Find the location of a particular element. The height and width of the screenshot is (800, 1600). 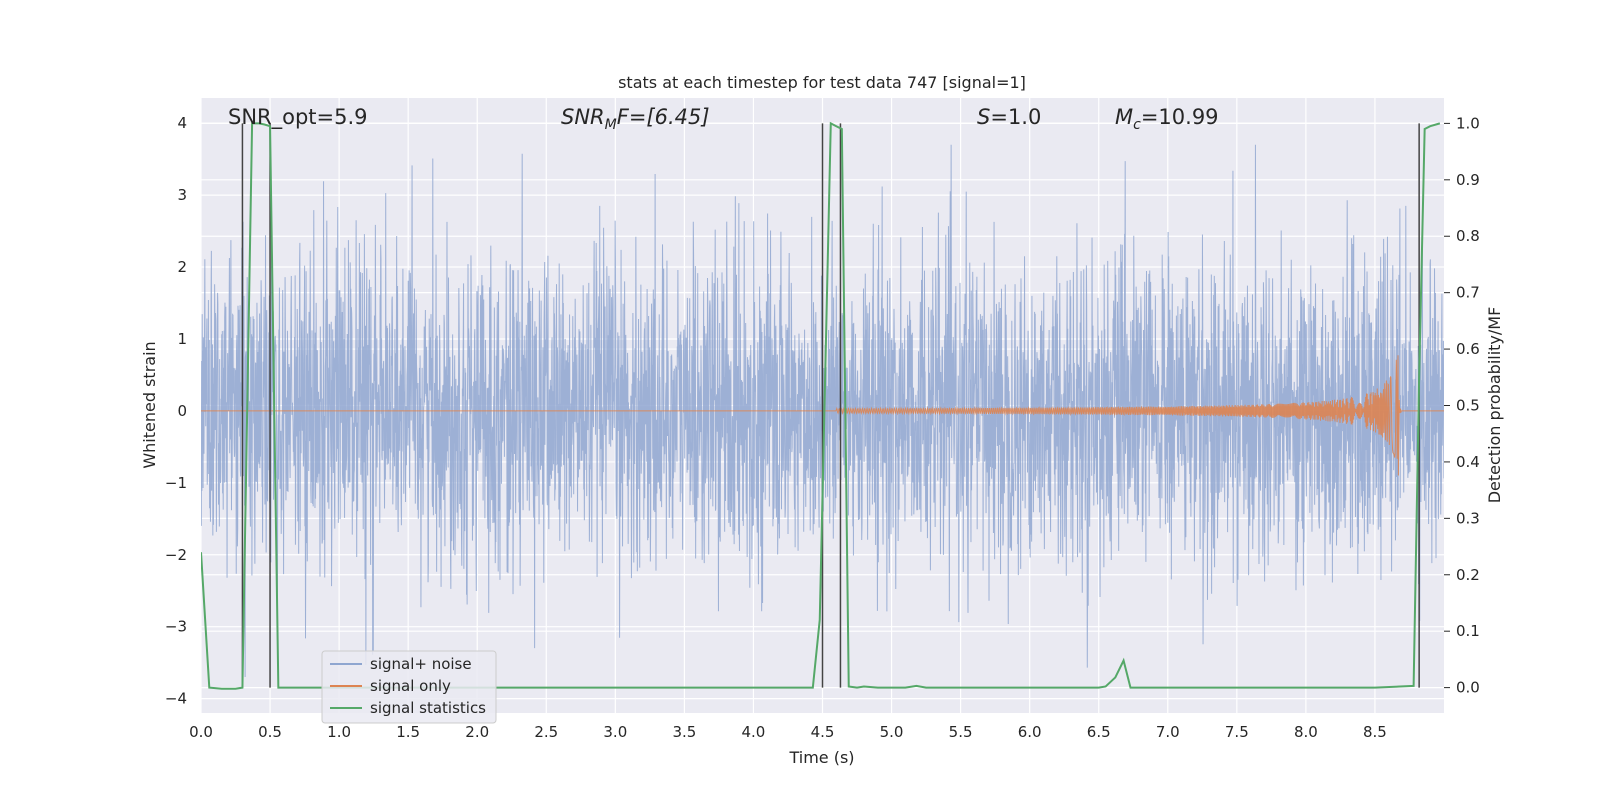

x-tick-label: 1.5 is located at coordinates (408, 732).